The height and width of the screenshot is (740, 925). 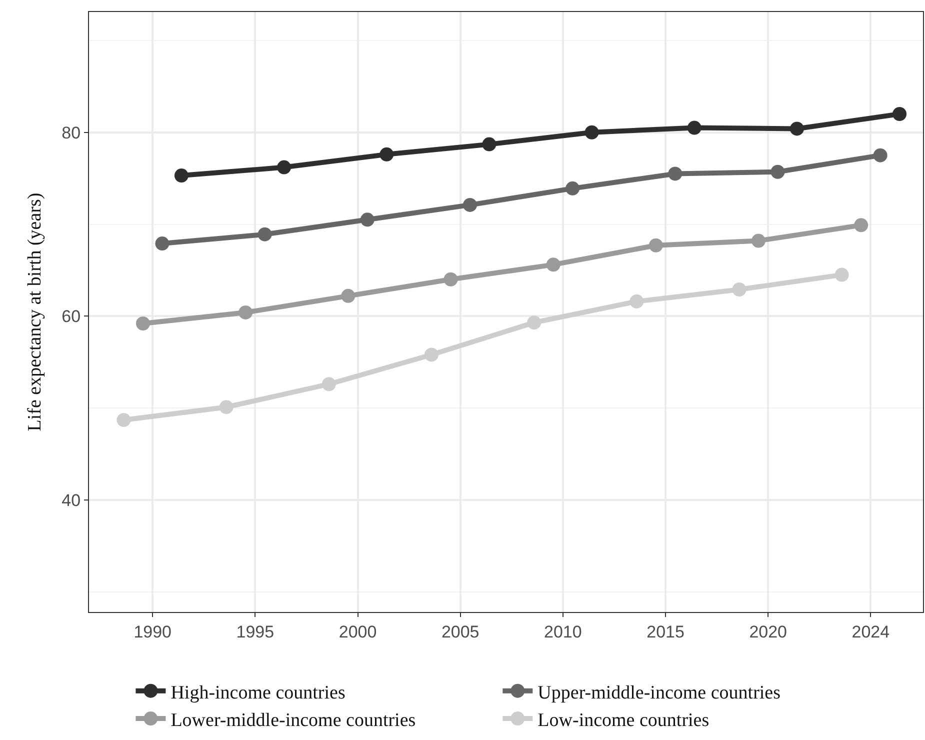 I want to click on x-tick-label: 2024, so click(x=871, y=632).